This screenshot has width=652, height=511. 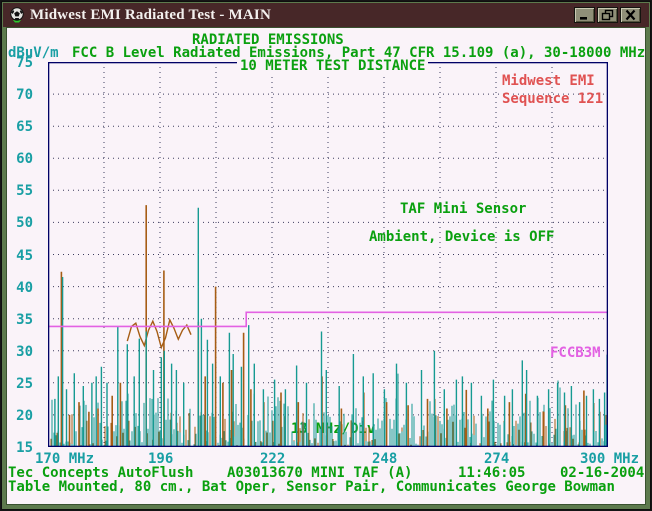 What do you see at coordinates (548, 81) in the screenshot?
I see `facility-name: Midwest EMI` at bounding box center [548, 81].